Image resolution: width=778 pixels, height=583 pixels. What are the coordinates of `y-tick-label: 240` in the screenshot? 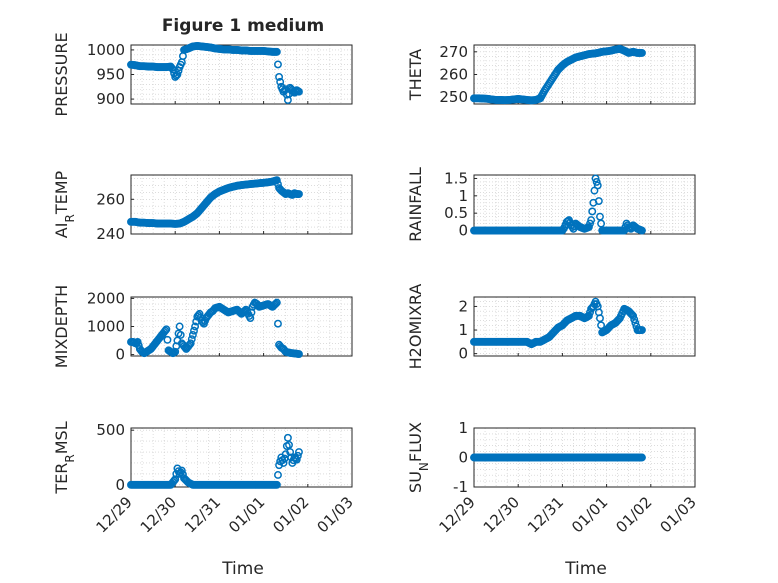 It's located at (110, 234).